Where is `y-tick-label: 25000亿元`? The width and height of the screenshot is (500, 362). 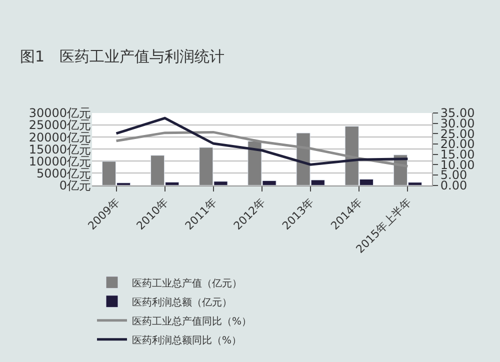
y-tick-label: 25000亿元 is located at coordinates (59, 125).